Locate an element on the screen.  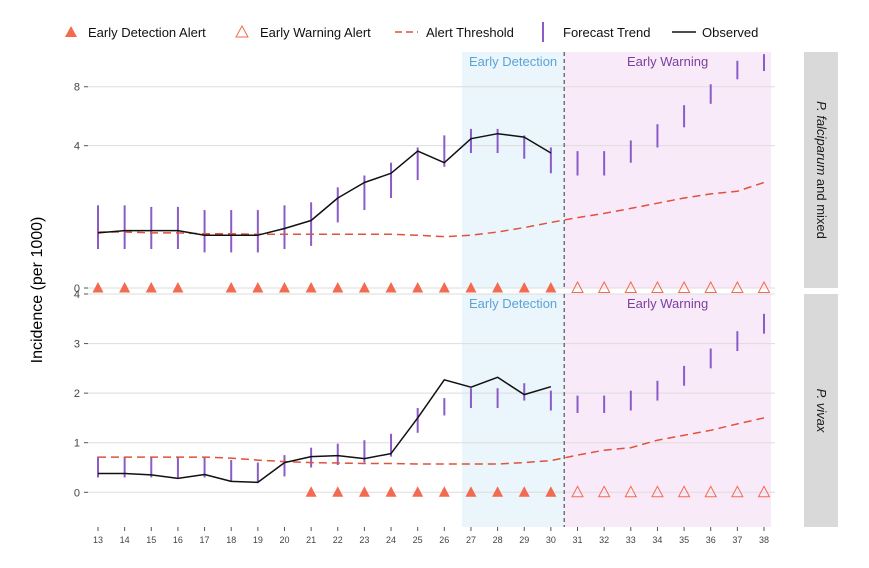
x-tick-label: 37 is located at coordinates (737, 540).